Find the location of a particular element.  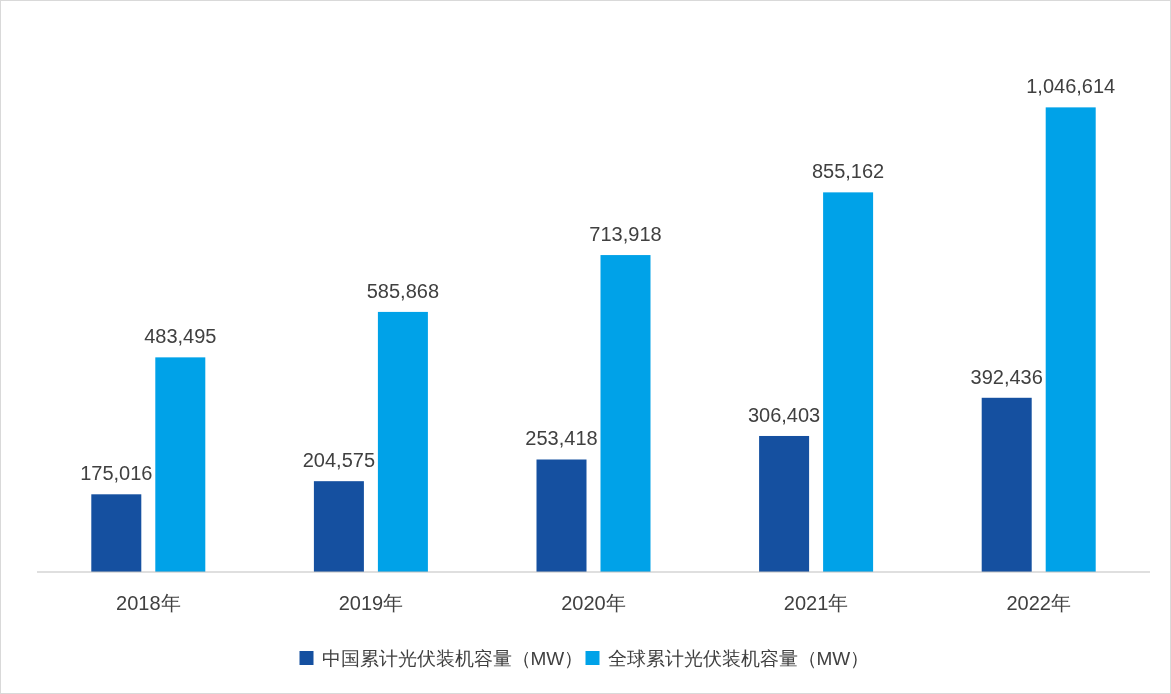

legend-label: 中国累计光伏装机容量（MW） is located at coordinates (452, 658).